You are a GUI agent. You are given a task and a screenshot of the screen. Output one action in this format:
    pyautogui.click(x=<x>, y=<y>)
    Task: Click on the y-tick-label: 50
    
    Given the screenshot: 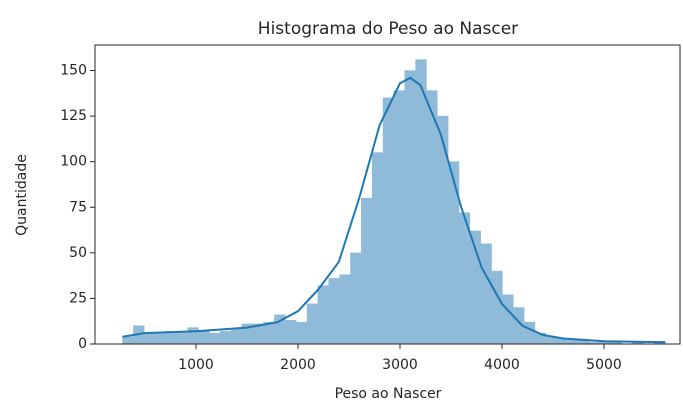 What is the action you would take?
    pyautogui.click(x=78, y=253)
    